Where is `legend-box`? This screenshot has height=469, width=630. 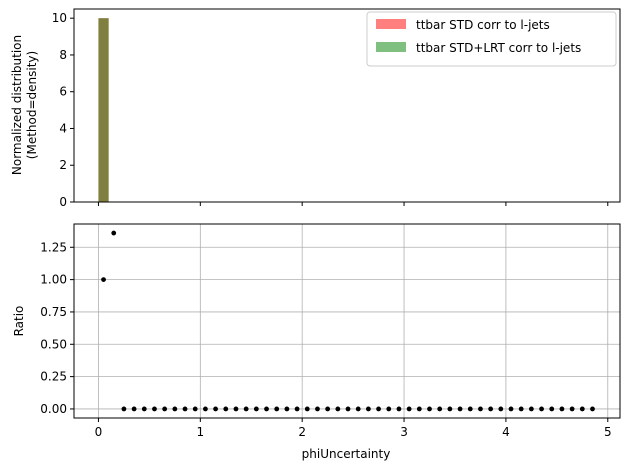
legend-box is located at coordinates (491, 39).